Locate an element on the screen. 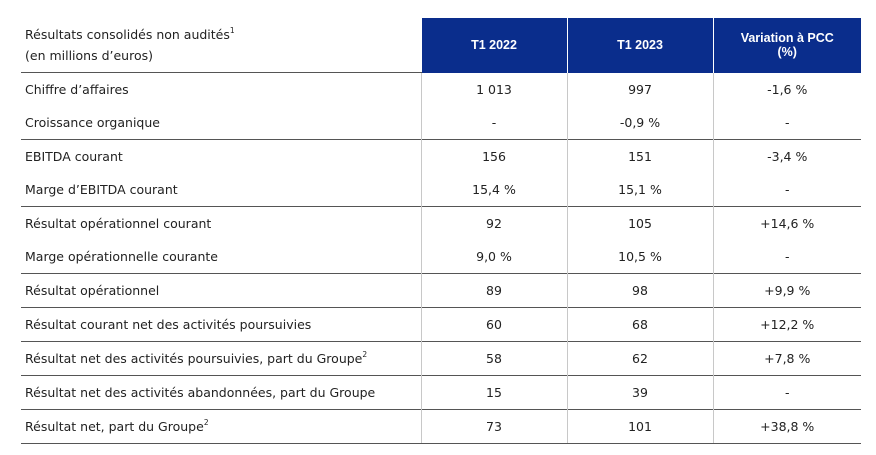 This screenshot has width=876, height=455. cell-t1-2022: 1 013 is located at coordinates (493, 89).